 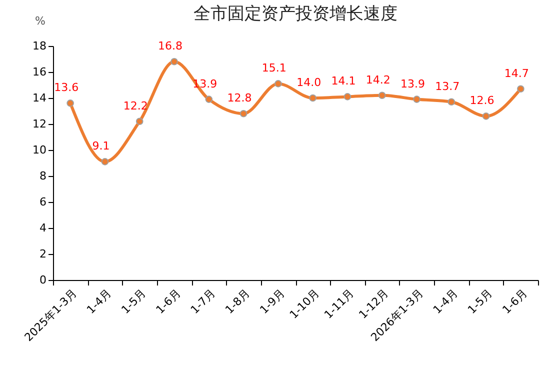 What do you see at coordinates (43, 280) in the screenshot?
I see `y-tick-label: 0` at bounding box center [43, 280].